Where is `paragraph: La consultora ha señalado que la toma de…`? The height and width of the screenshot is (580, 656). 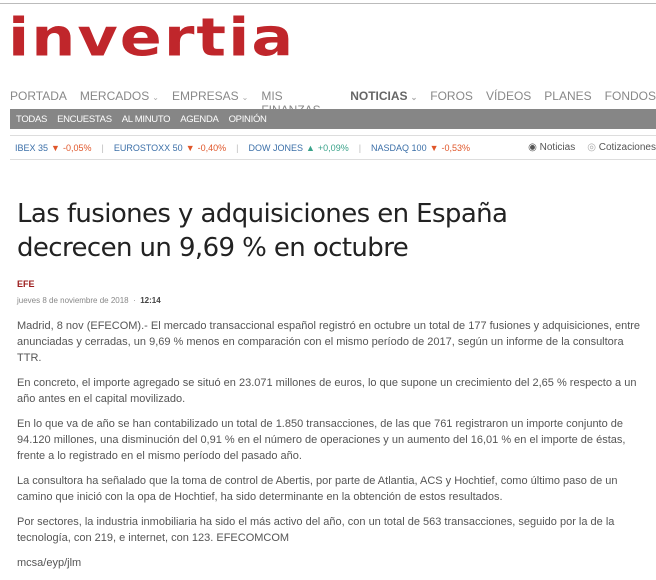
paragraph: La consultora ha señalado que la toma de… is located at coordinates (317, 489).